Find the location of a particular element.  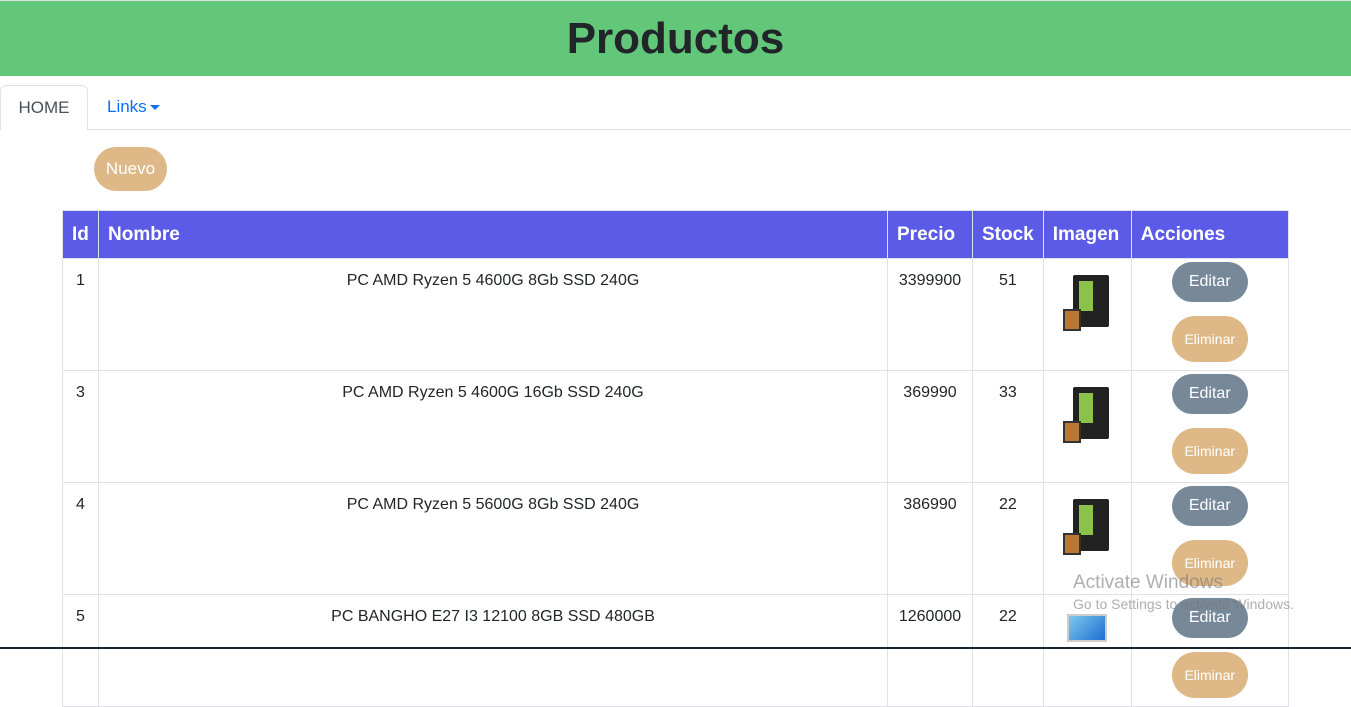

cell-id: 1 is located at coordinates (80, 314).